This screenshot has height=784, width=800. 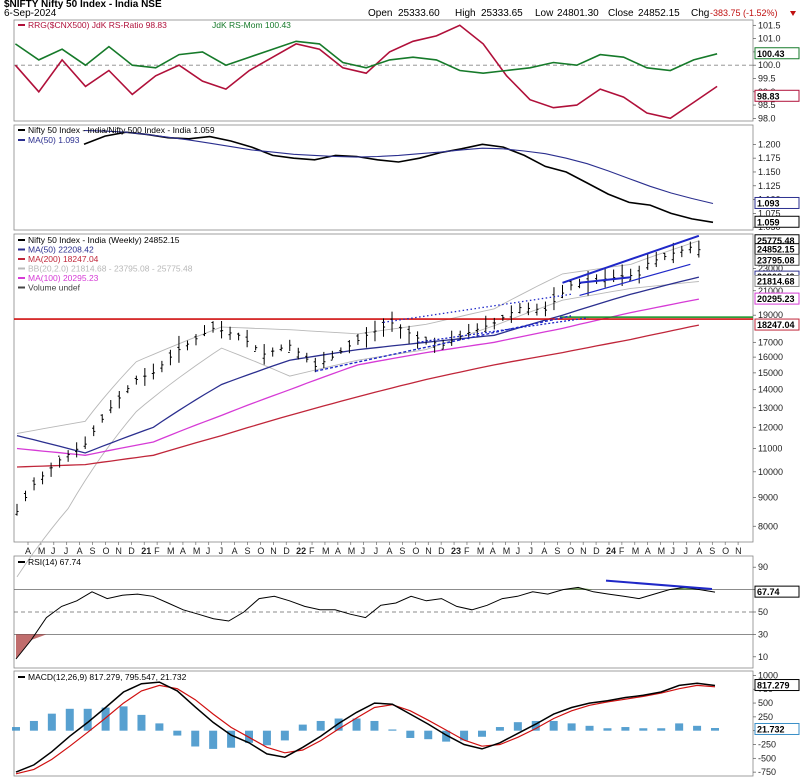 I want to click on high-value: 25333.65, so click(x=502, y=13).